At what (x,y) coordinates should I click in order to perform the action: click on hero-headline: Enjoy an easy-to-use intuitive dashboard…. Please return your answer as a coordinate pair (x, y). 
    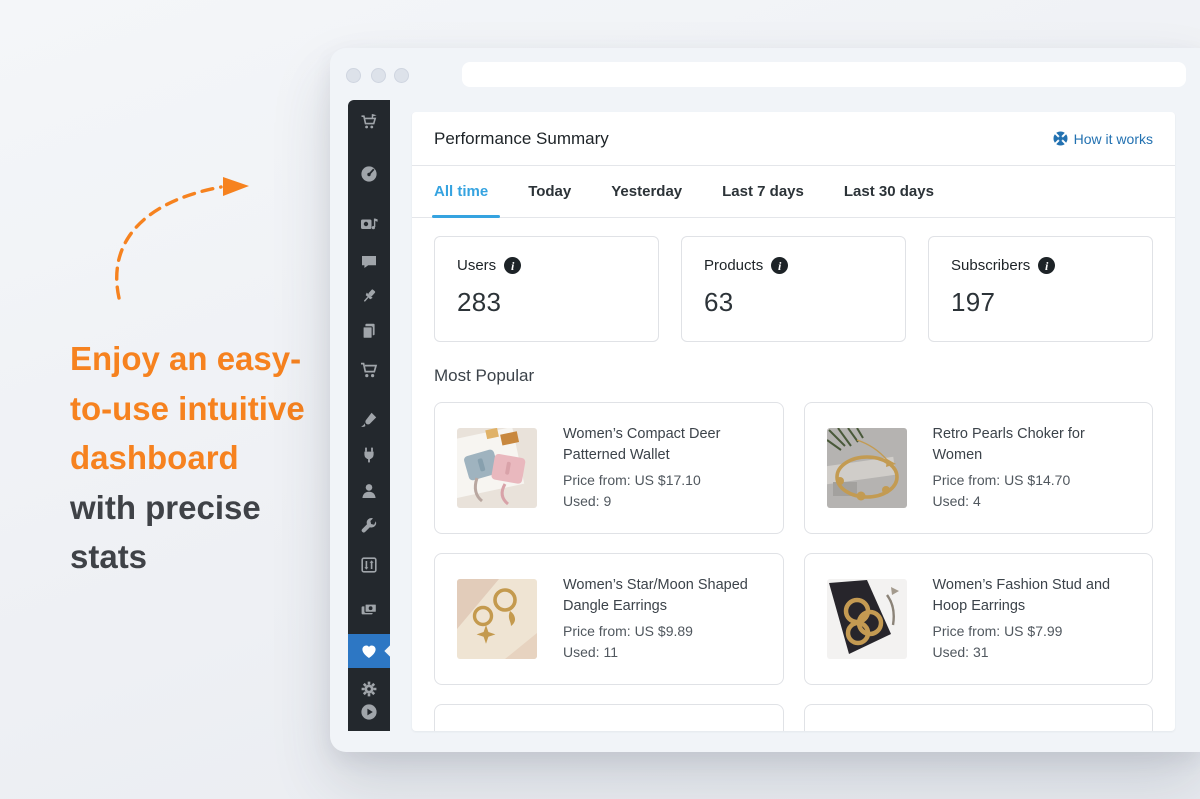
    Looking at the image, I should click on (189, 458).